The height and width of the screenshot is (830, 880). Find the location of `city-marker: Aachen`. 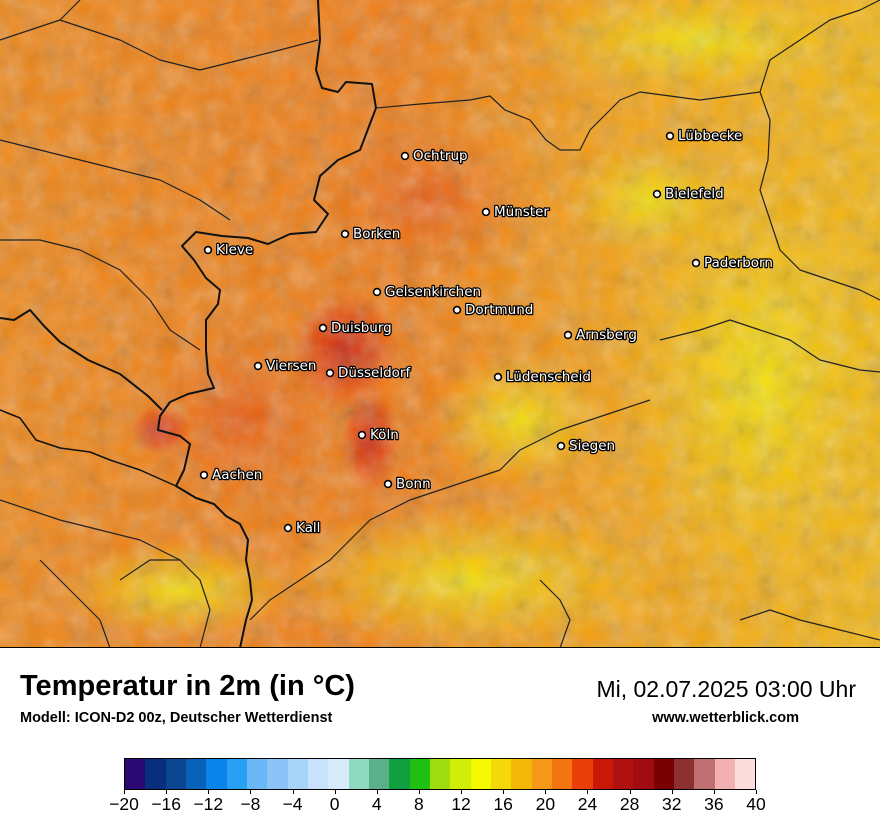

city-marker: Aachen is located at coordinates (231, 475).